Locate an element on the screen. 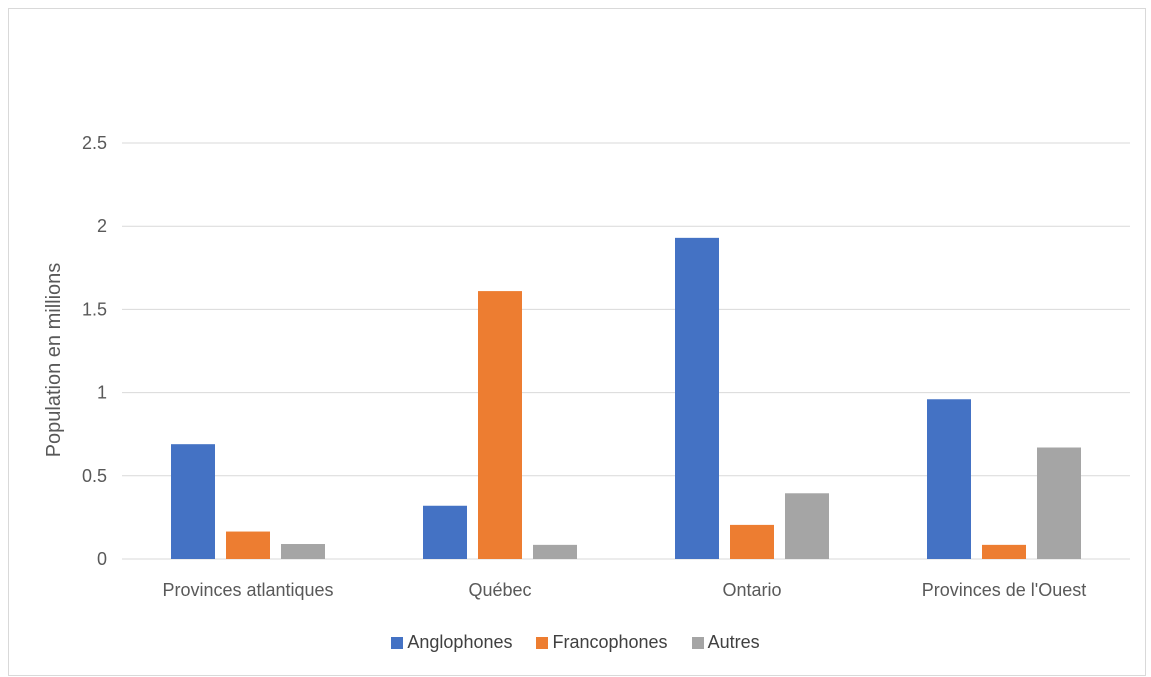 The image size is (1151, 677). x-tick-label: Québec is located at coordinates (499, 590).